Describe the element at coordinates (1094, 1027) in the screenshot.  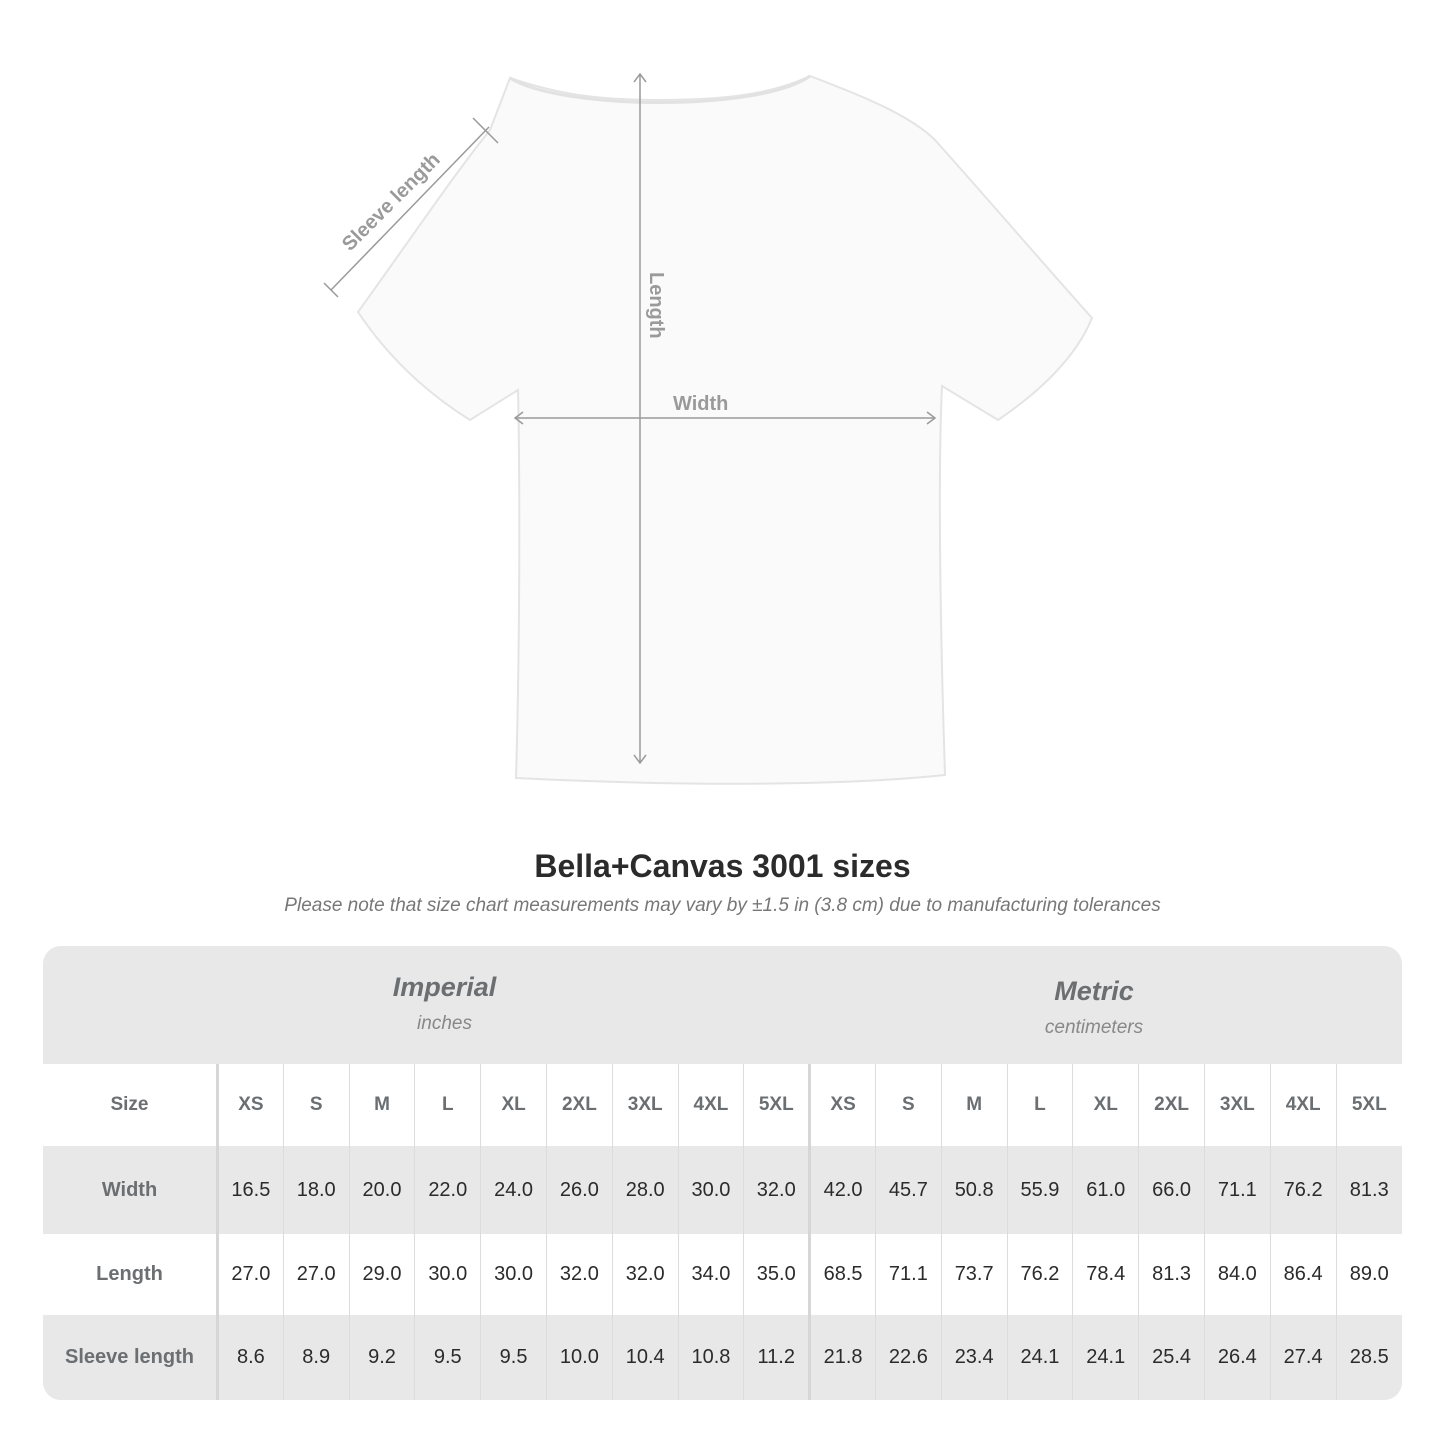
I see `metric-unit: centimeters` at that location.